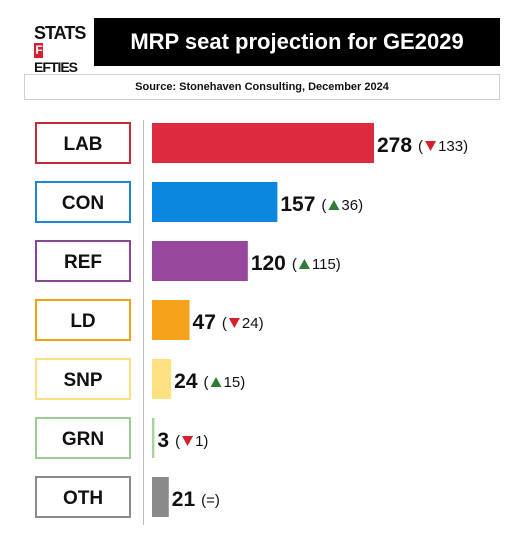 This screenshot has width=524, height=540. I want to click on logo-line-2: FEFTIES, so click(56, 59).